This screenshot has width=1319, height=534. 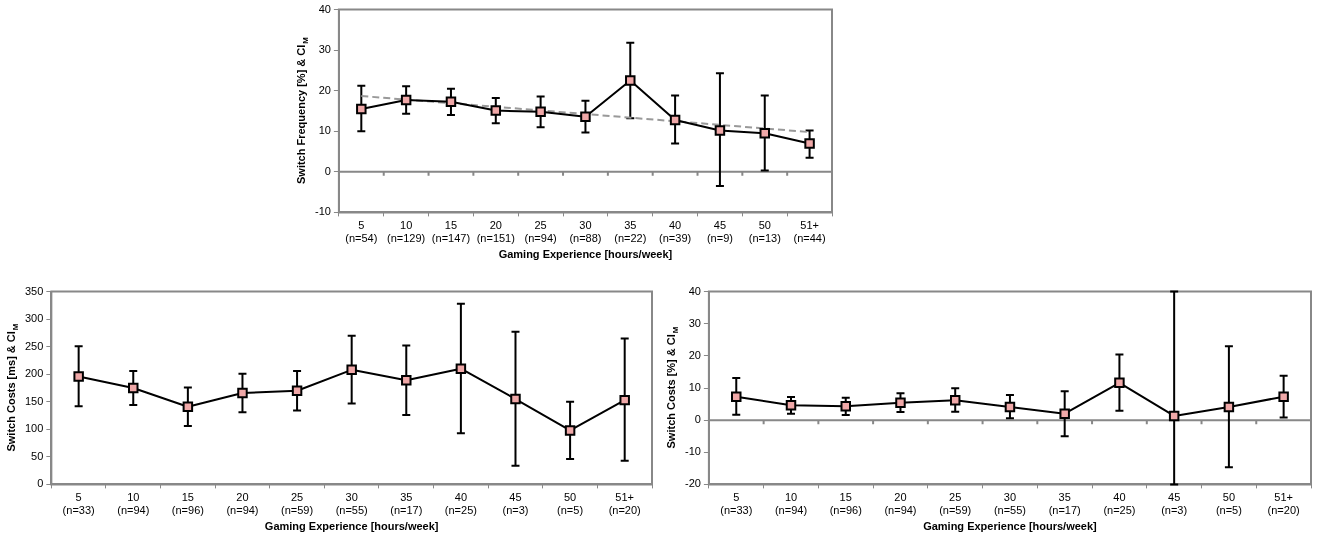 What do you see at coordinates (673, 387) in the screenshot?
I see `y-axis-title: Switch Costs [%] & CIM` at bounding box center [673, 387].